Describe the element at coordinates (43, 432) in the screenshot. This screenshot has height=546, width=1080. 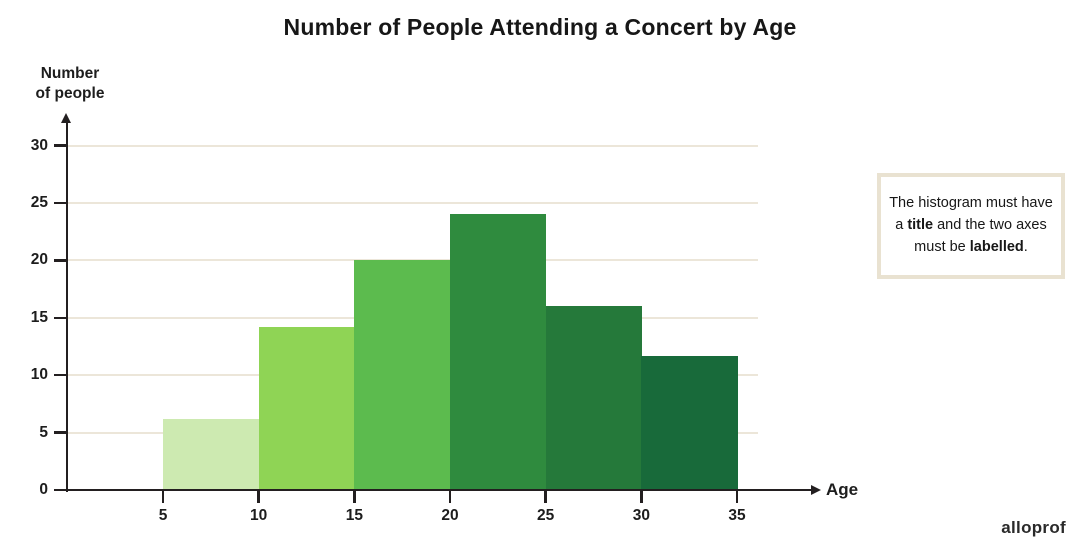
I see `y-tick-label: 5` at that location.